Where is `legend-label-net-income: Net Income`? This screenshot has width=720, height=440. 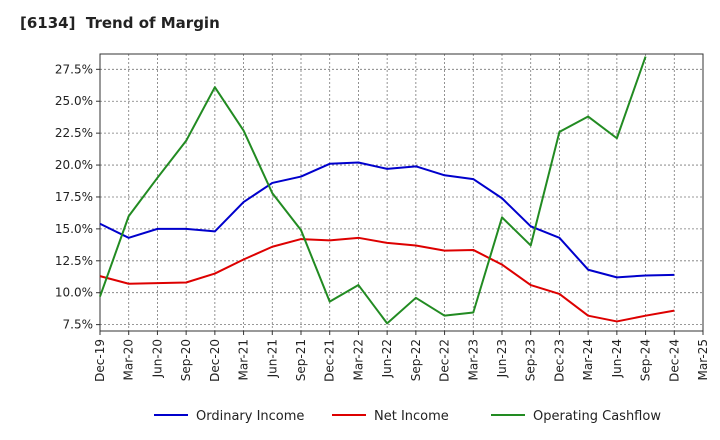
legend-label-net-income: Net Income is located at coordinates (411, 416).